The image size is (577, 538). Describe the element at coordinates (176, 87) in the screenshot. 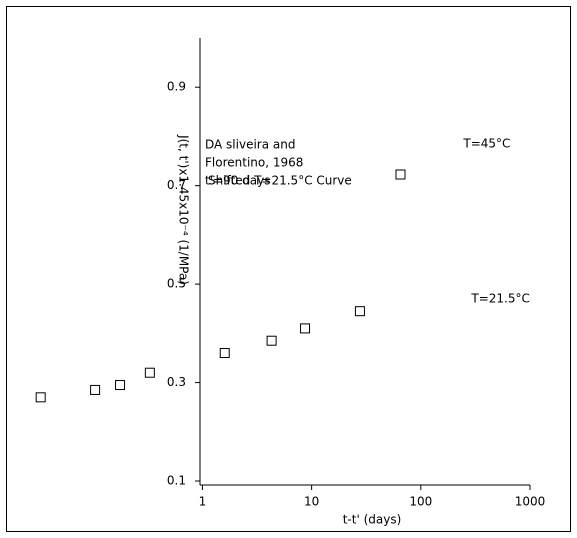

I see `y-tick-label: 0.9` at that location.